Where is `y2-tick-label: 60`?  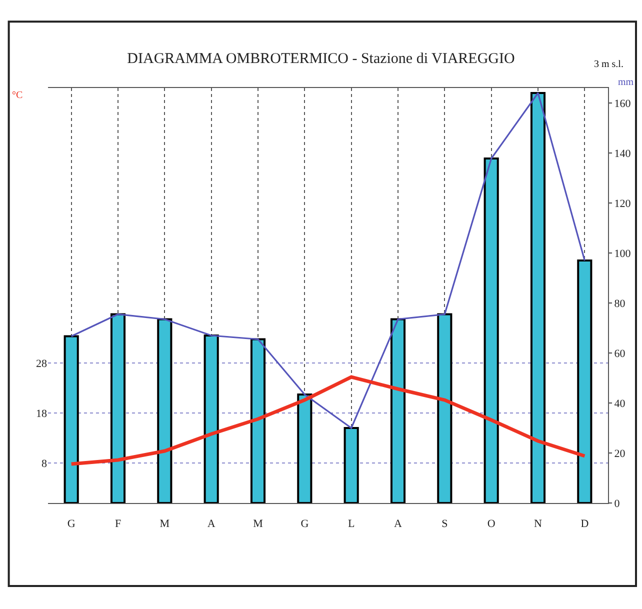
y2-tick-label: 60 is located at coordinates (620, 354).